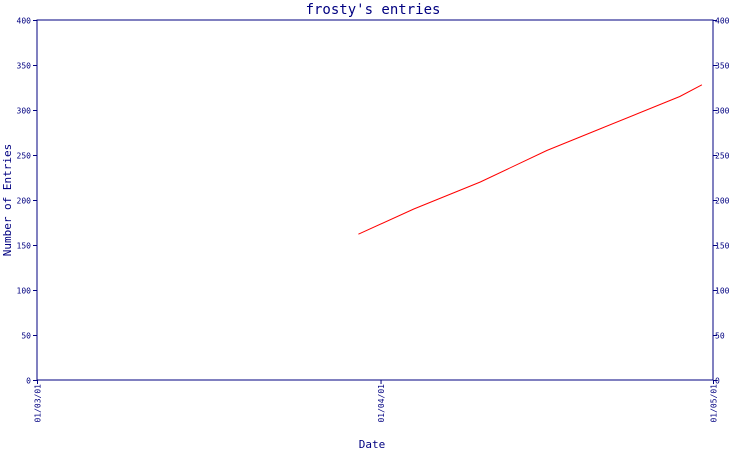  I want to click on y-tick-label-right: 150, so click(722, 246).